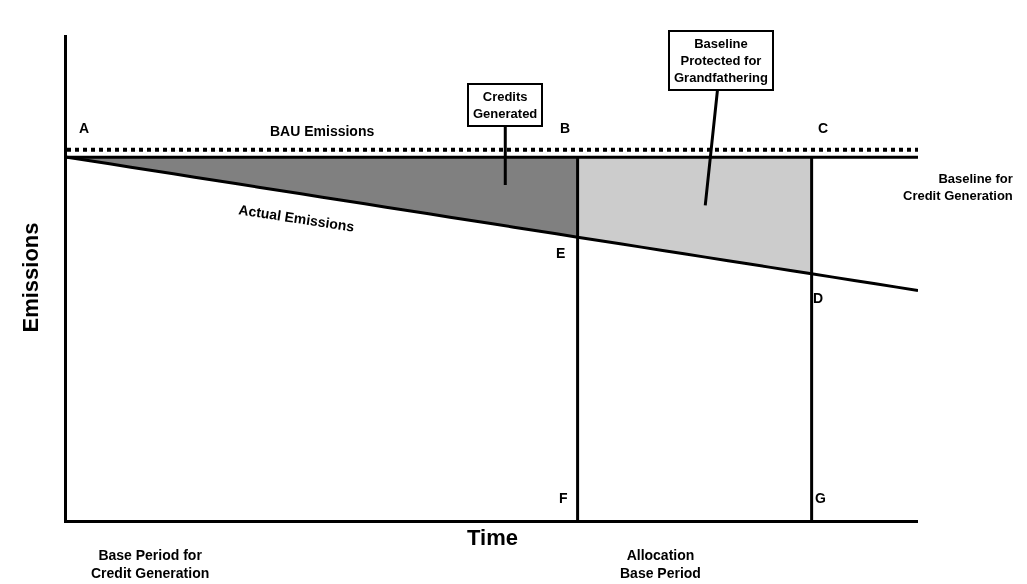 The width and height of the screenshot is (1027, 584). I want to click on annotation: D, so click(818, 298).